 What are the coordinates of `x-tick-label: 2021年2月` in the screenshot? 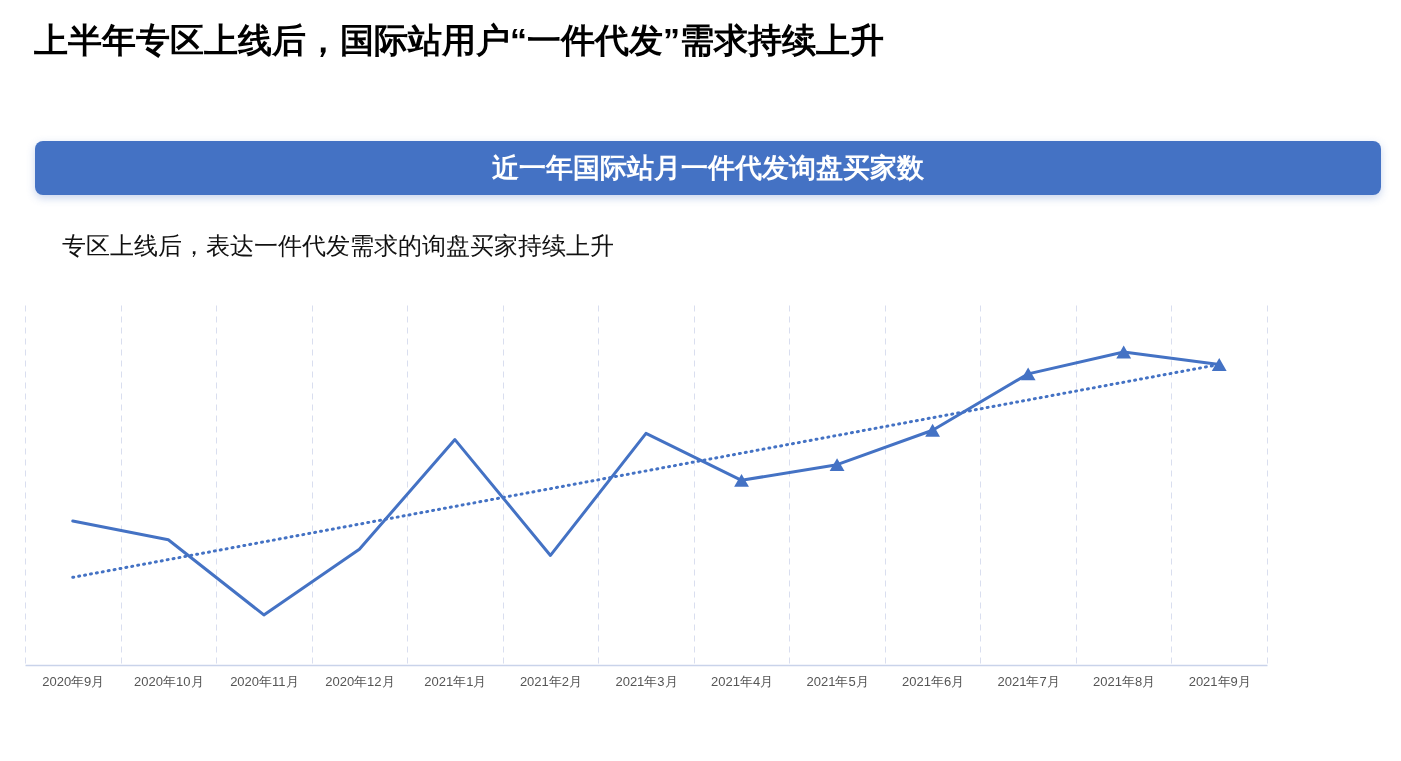 It's located at (551, 681).